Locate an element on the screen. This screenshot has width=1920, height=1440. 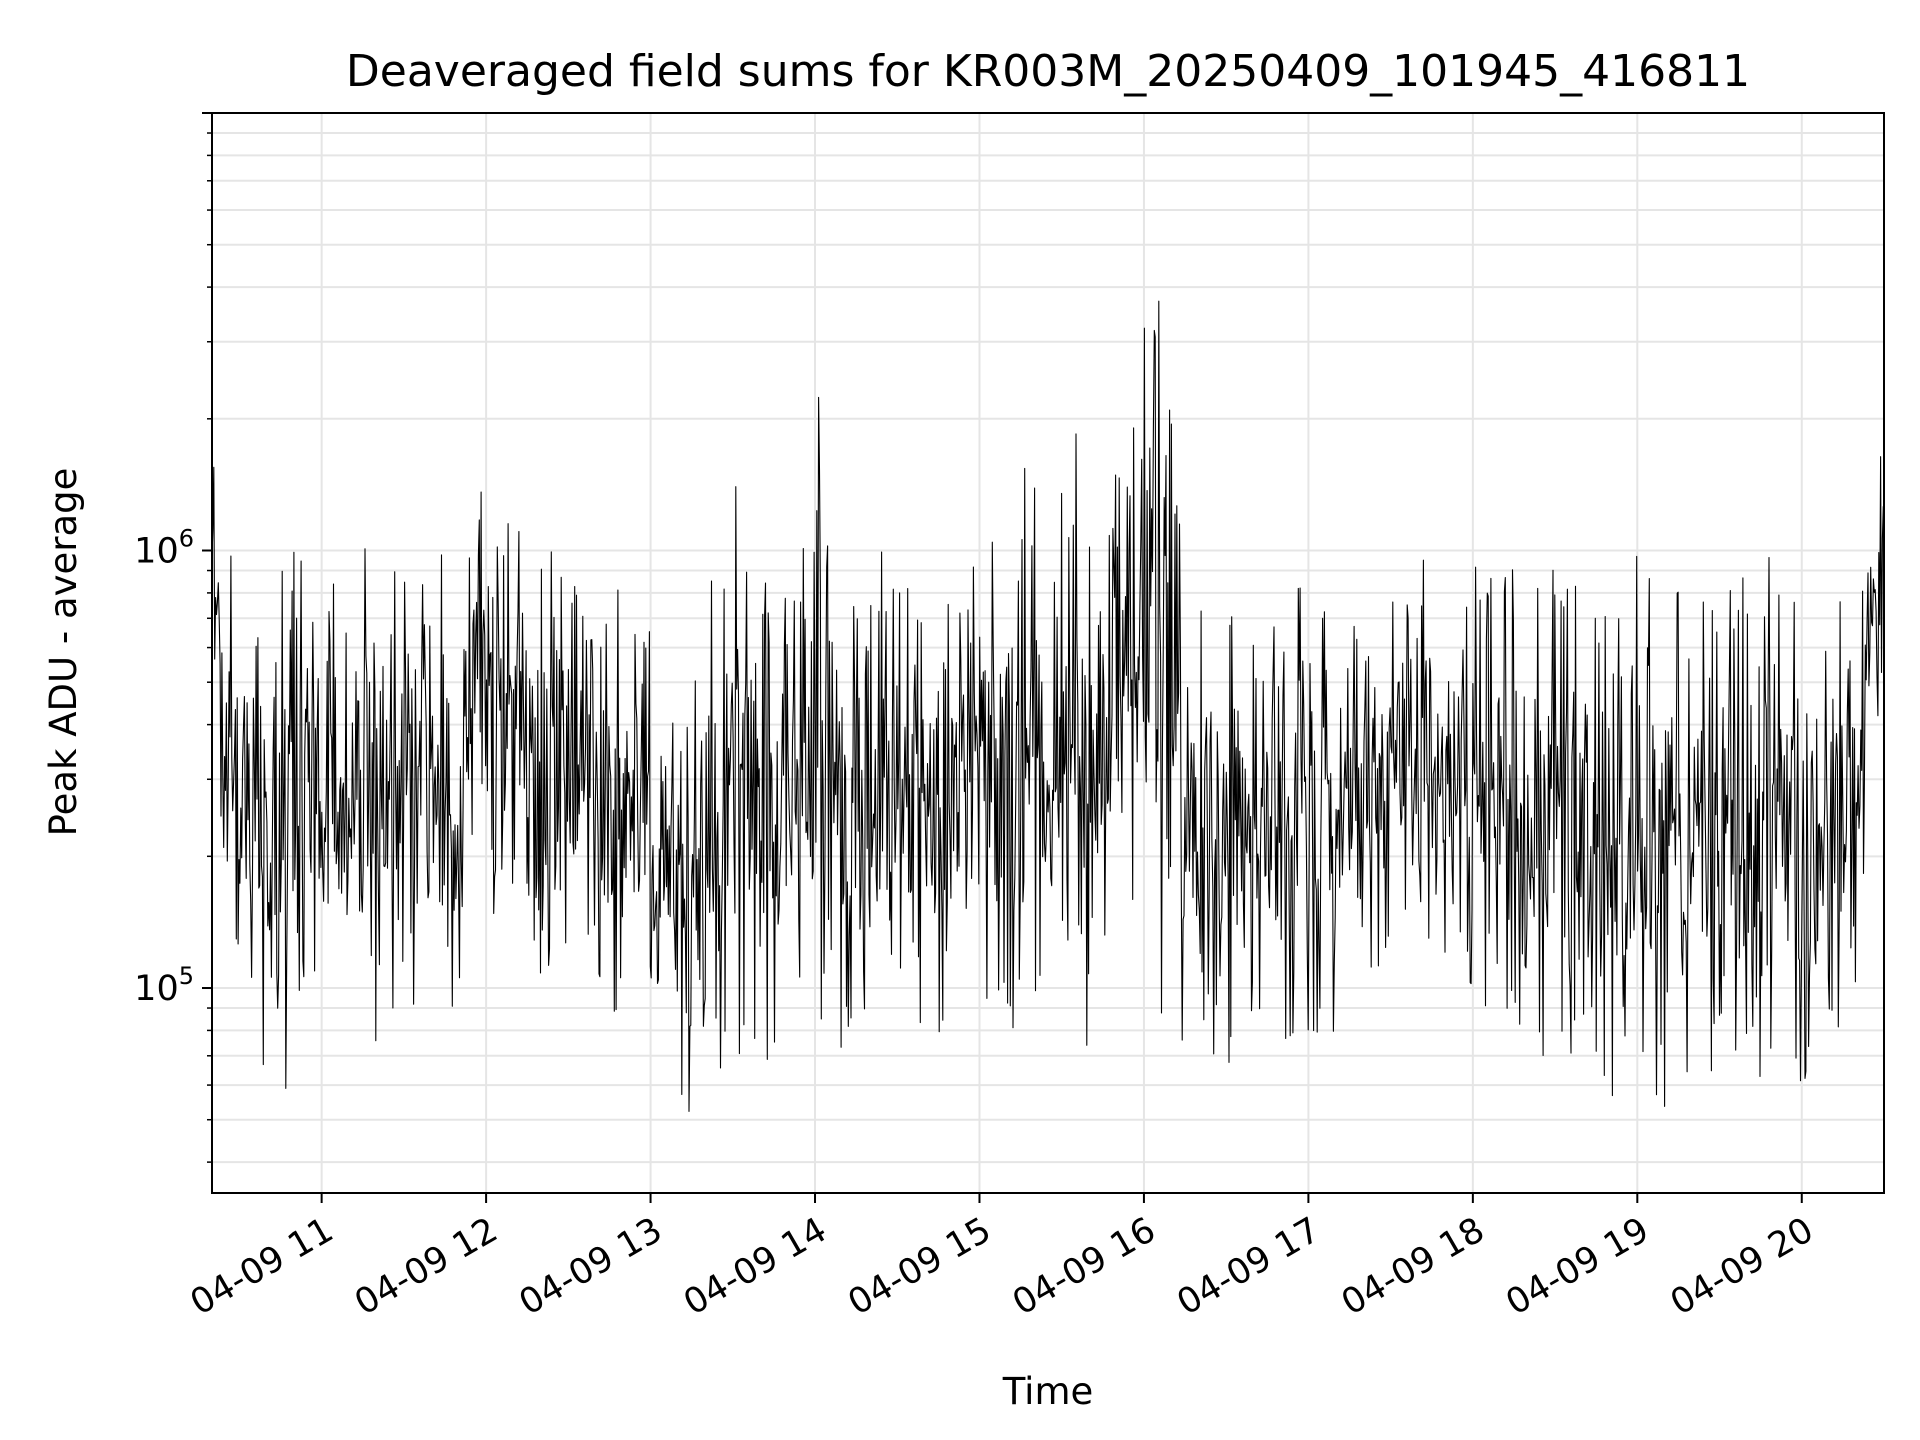
y-tick-label: 10⁵ is located at coordinates (164, 985).